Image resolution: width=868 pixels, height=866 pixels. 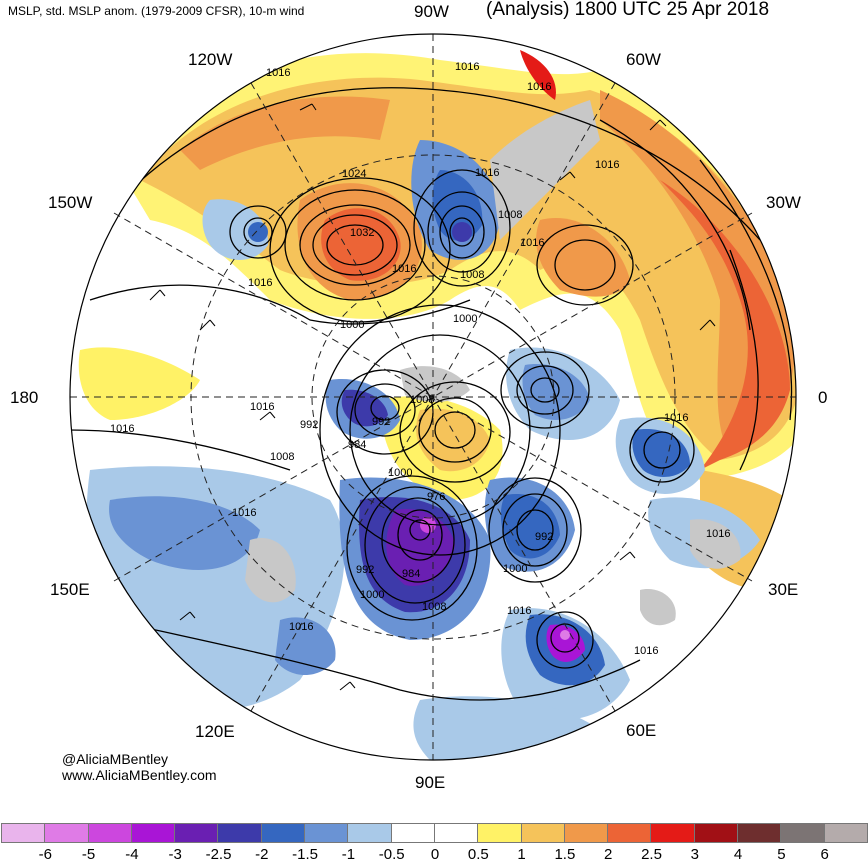 I want to click on colorbar-tick-label: -1, so click(x=348, y=854).